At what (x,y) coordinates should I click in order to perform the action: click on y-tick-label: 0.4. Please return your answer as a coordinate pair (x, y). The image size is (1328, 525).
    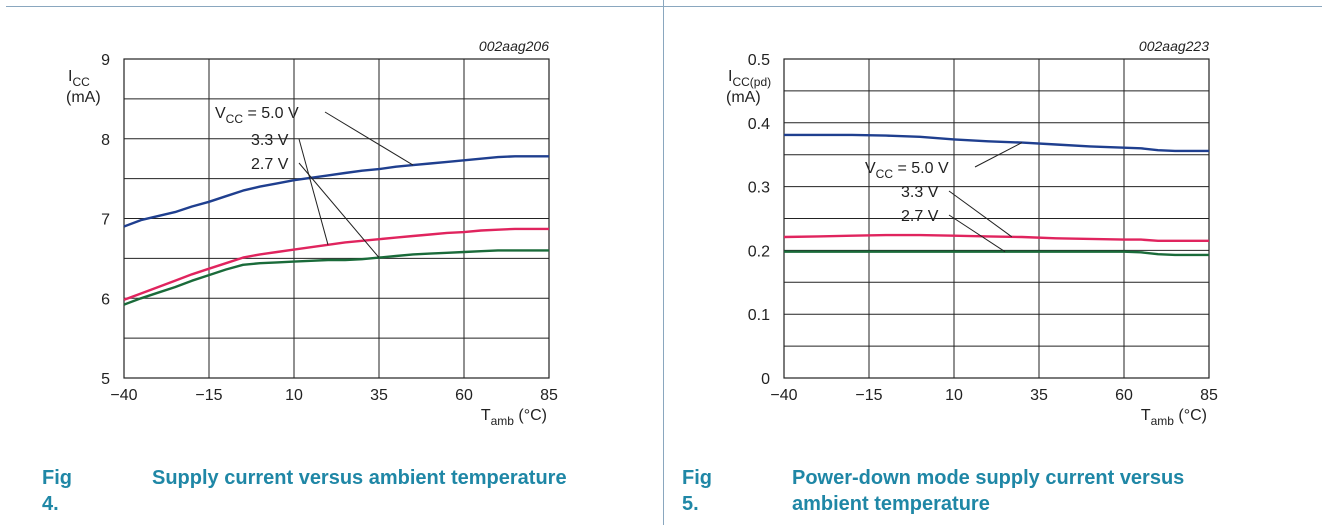
    Looking at the image, I should click on (759, 124).